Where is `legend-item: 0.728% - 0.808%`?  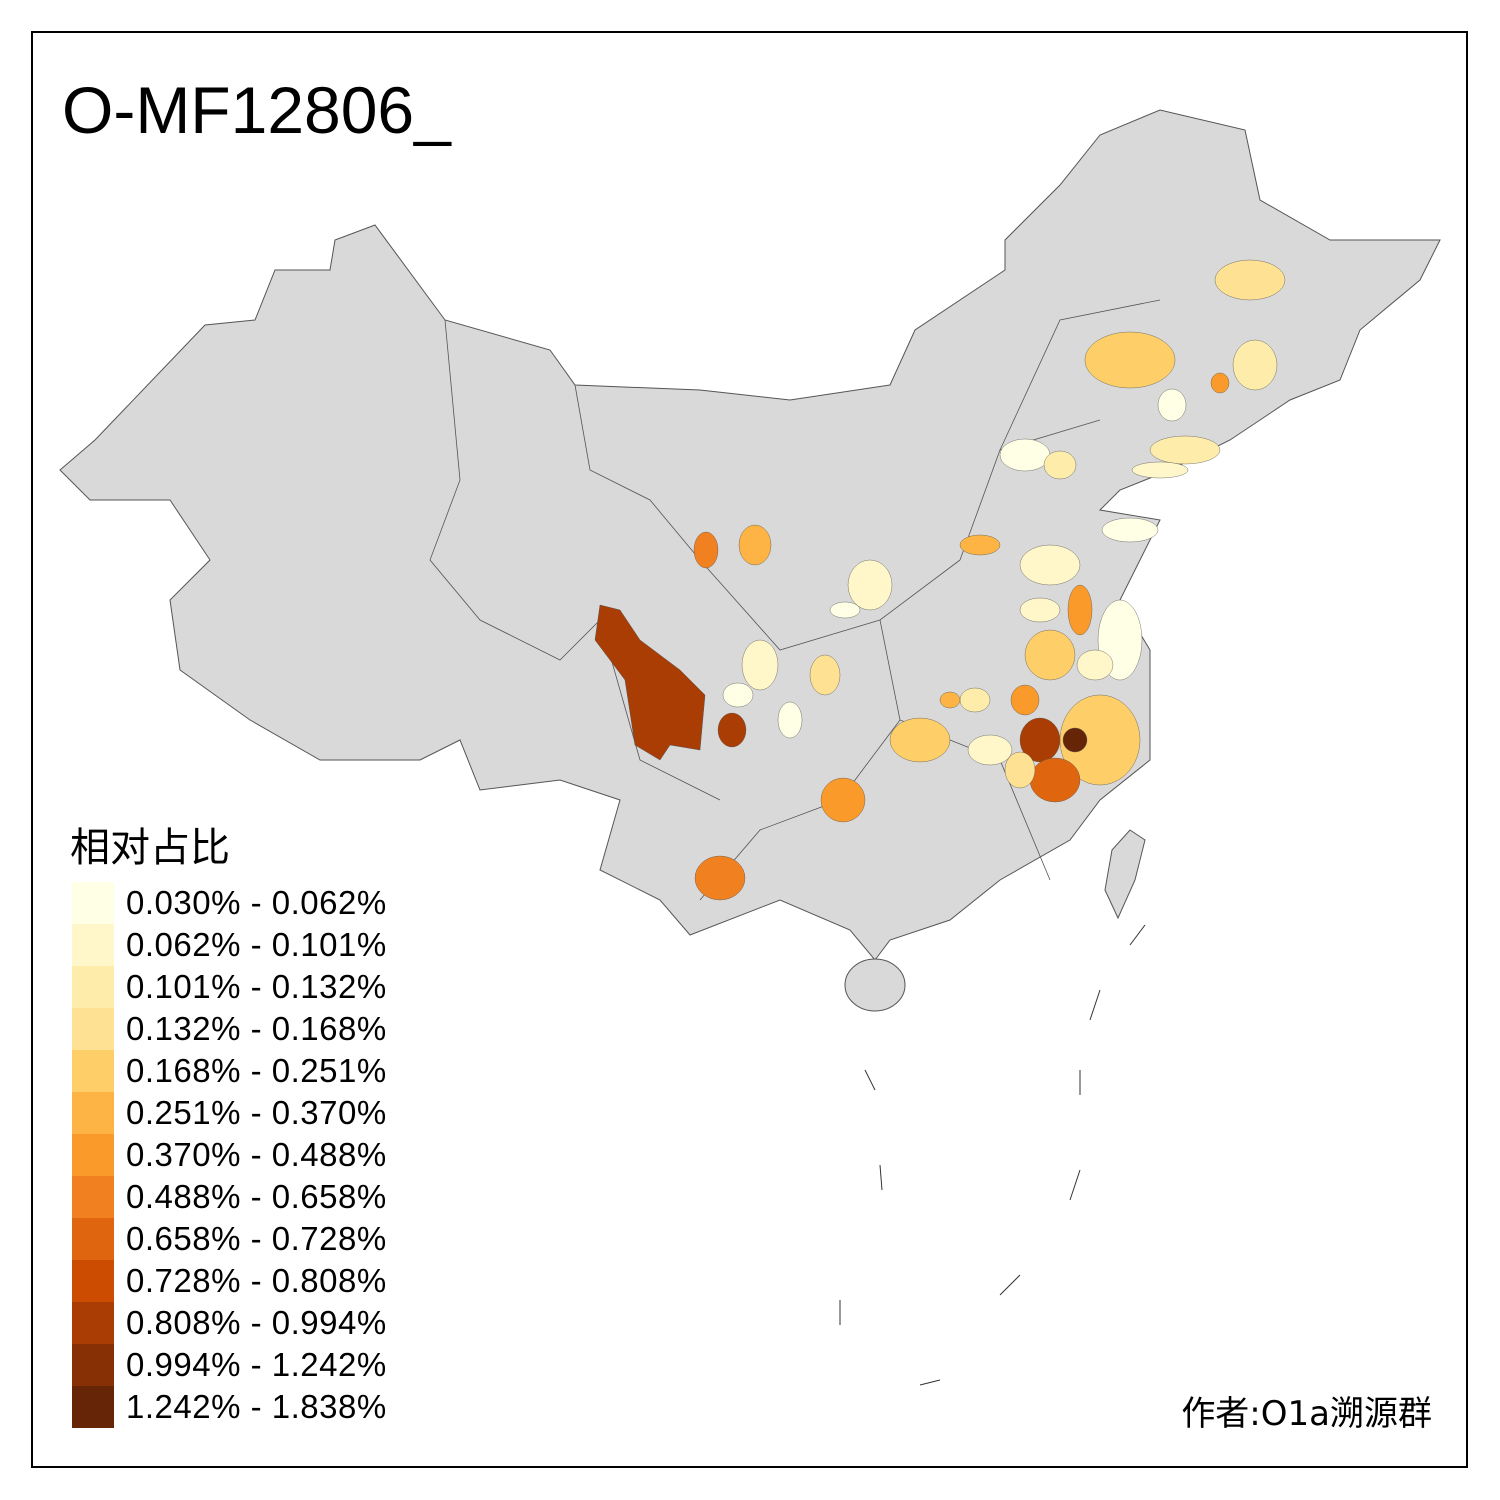 legend-item: 0.728% - 0.808% is located at coordinates (229, 1281).